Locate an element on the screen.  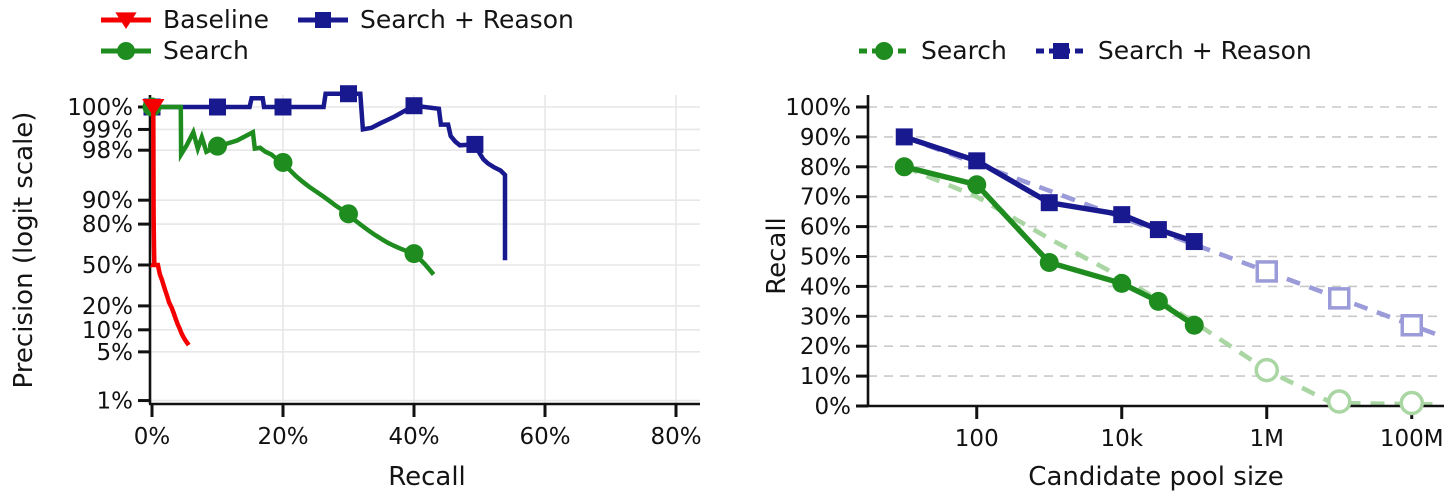
search-dashed-legend-marker-icon is located at coordinates (884, 51).